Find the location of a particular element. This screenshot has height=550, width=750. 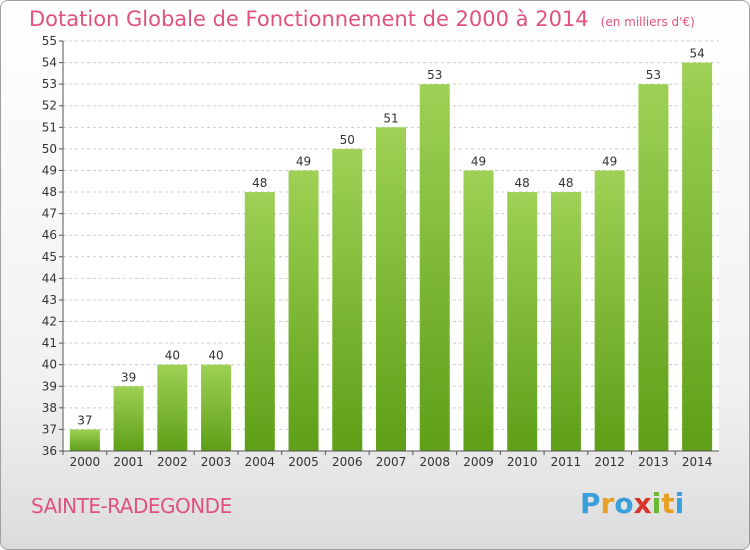

chart-subtitle: (en milliers d'€) is located at coordinates (647, 22).